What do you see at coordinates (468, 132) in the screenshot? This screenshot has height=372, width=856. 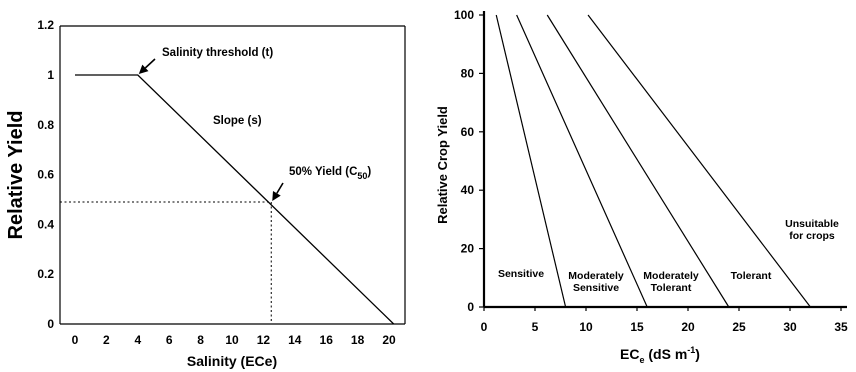 I see `right-y-tick-label: 60` at bounding box center [468, 132].